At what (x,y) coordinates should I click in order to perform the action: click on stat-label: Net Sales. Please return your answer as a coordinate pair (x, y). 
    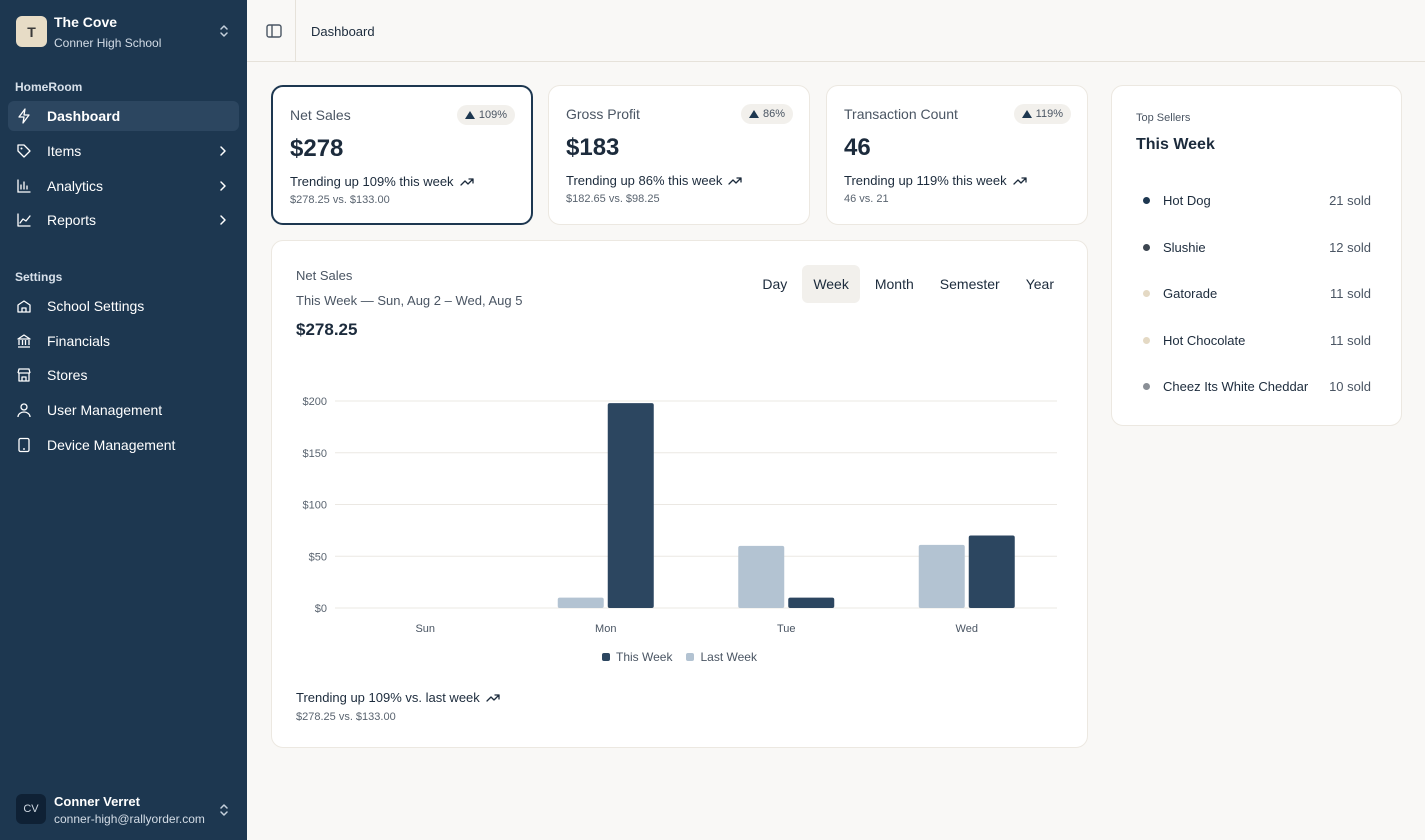
    Looking at the image, I should click on (320, 115).